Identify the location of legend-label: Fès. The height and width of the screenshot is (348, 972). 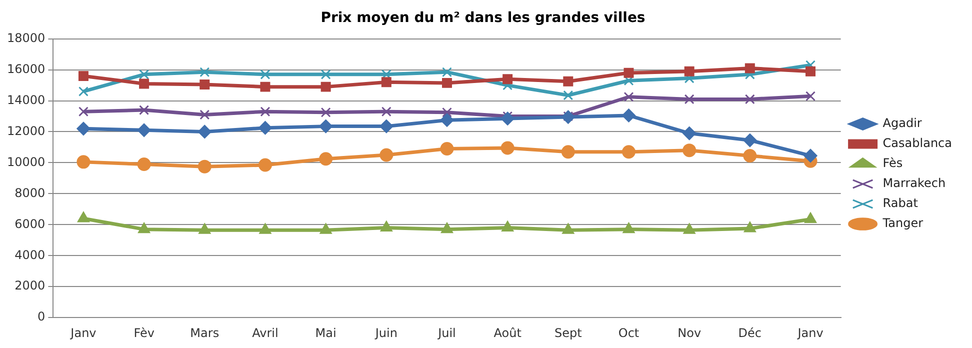
(892, 163).